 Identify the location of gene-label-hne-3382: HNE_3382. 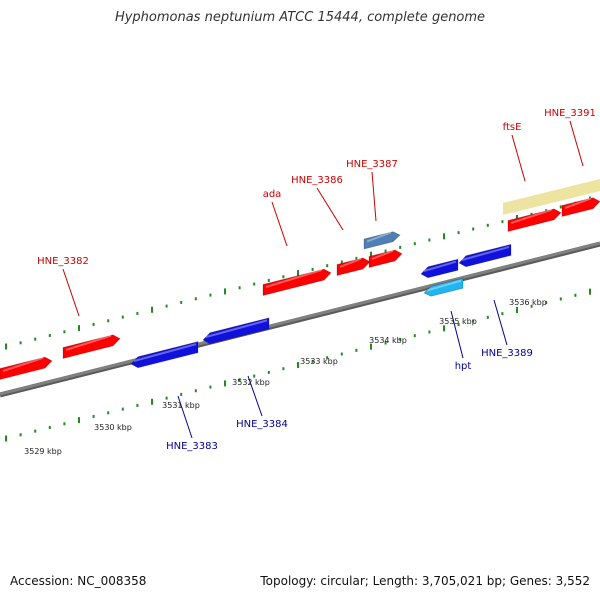
(63, 261).